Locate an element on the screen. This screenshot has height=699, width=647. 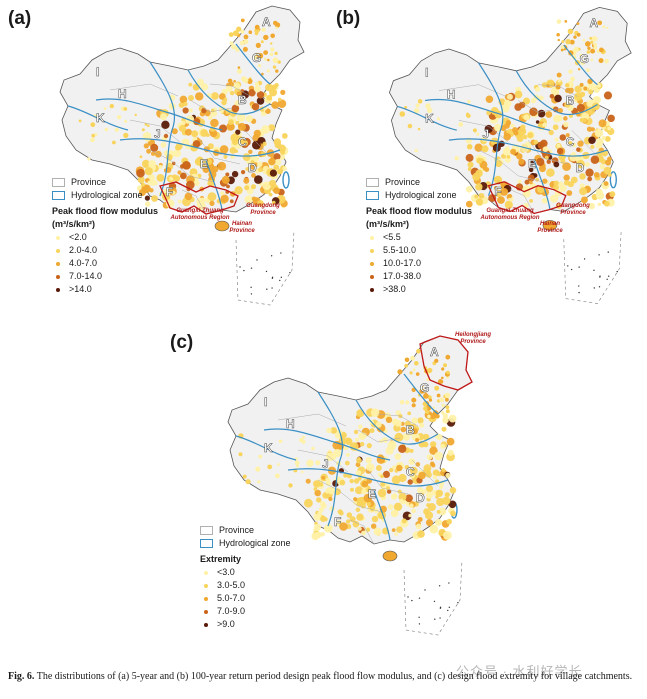
legend-province: Province is located at coordinates (260, 530).